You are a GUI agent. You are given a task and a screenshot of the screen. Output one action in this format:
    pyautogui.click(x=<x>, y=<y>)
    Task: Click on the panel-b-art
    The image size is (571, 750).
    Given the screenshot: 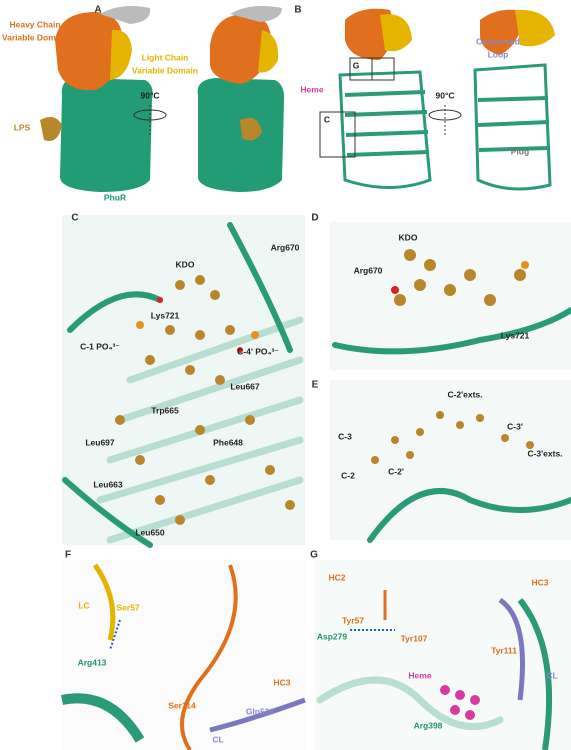 What is the action you would take?
    pyautogui.click(x=437, y=99)
    